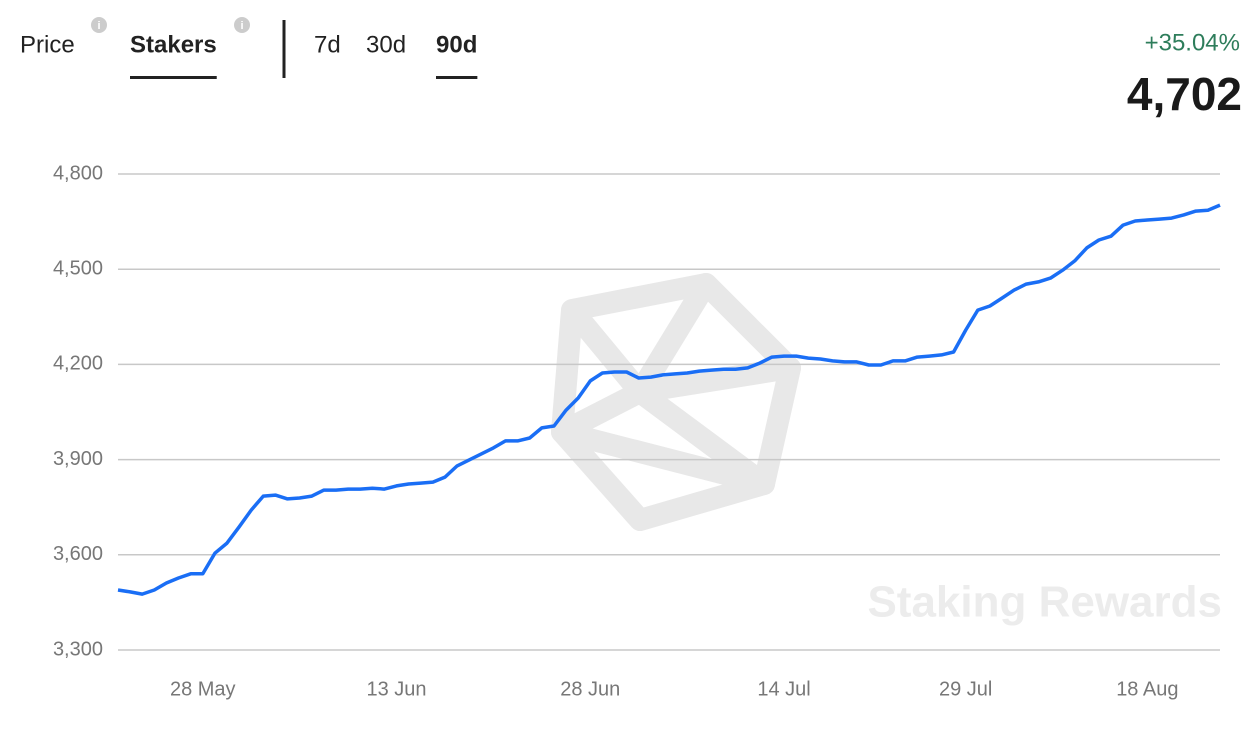 This screenshot has height=730, width=1260. What do you see at coordinates (1044, 602) in the screenshot?
I see `watermark: Staking Rewards` at bounding box center [1044, 602].